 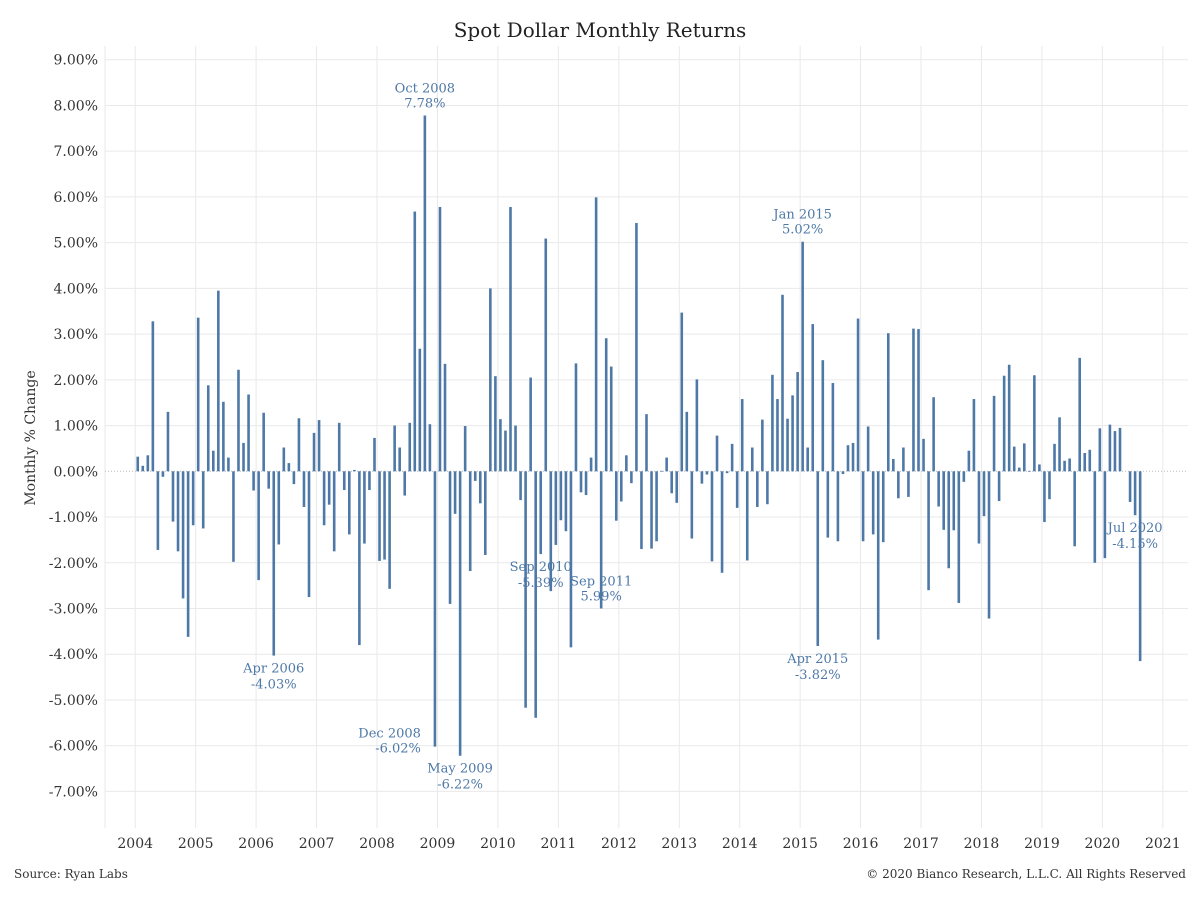 What do you see at coordinates (31, 437) in the screenshot?
I see `y-axis-label: Monthly % Change` at bounding box center [31, 437].